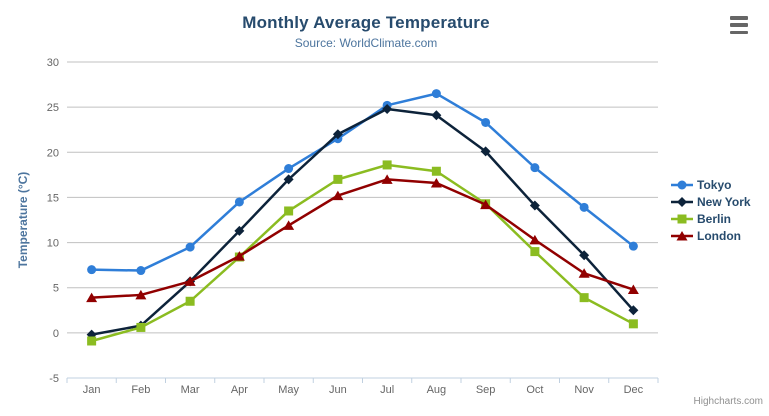 This screenshot has width=769, height=416. I want to click on point-london-apr, so click(239, 256).